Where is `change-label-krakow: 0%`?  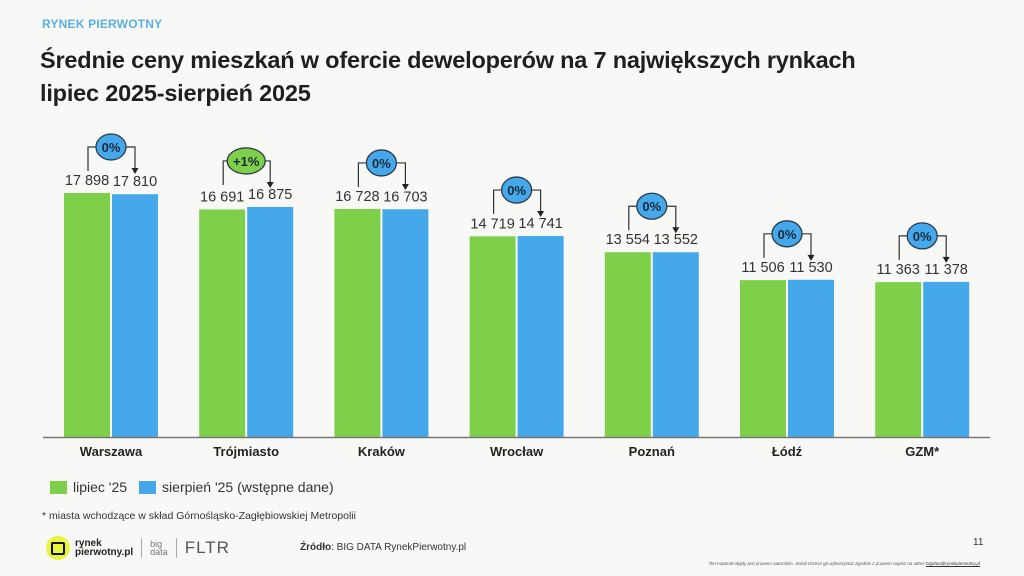 change-label-krakow: 0% is located at coordinates (381, 163).